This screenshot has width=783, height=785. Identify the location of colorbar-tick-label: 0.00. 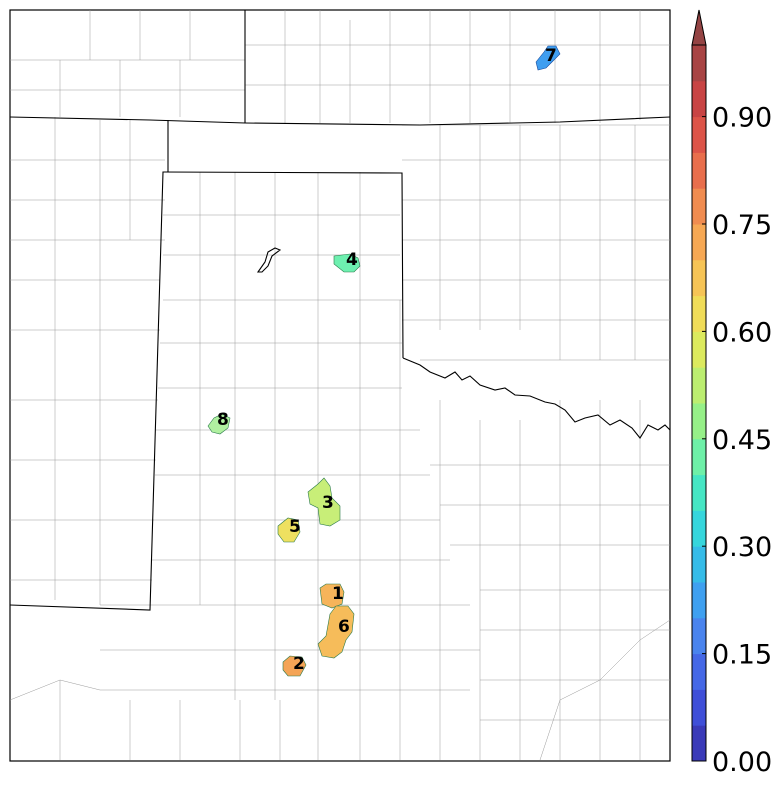
(742, 762).